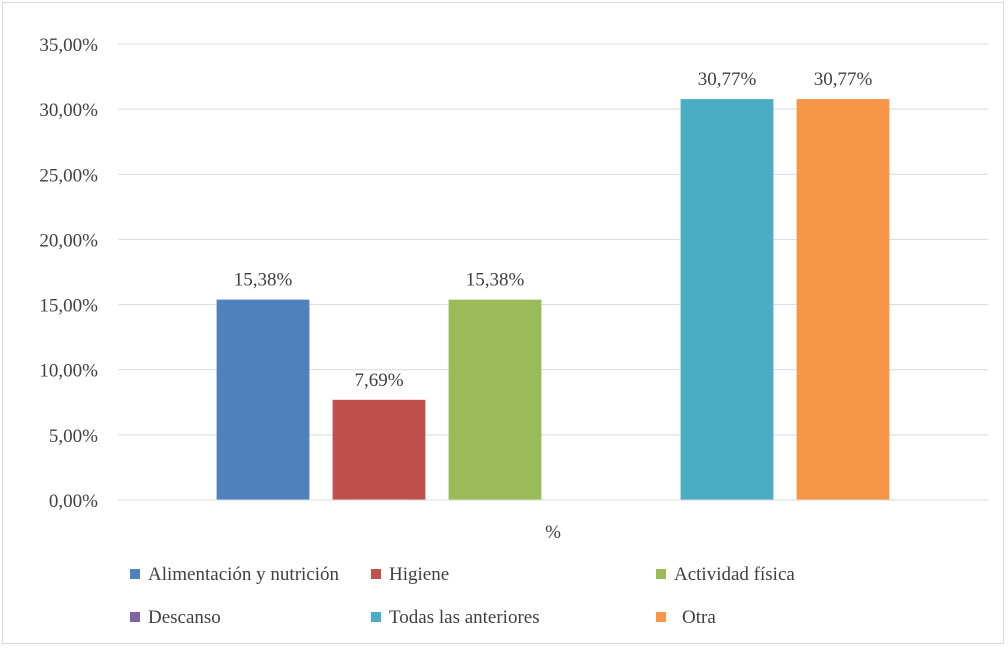 The width and height of the screenshot is (1008, 648). What do you see at coordinates (379, 449) in the screenshot?
I see `bar-higiene` at bounding box center [379, 449].